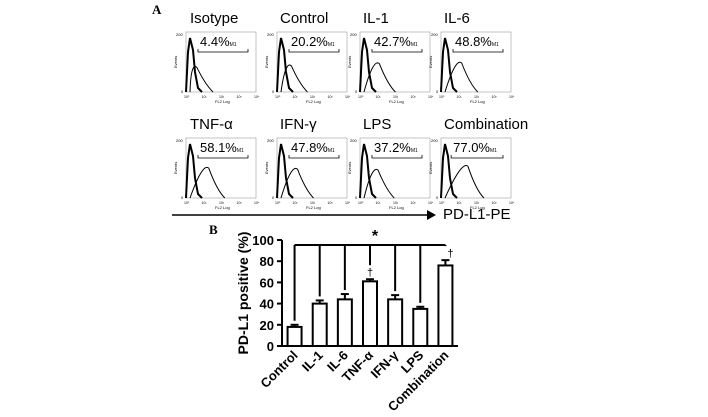 The height and width of the screenshot is (417, 708). What do you see at coordinates (214, 18) in the screenshot?
I see `histogram-title: Isotype` at bounding box center [214, 18].